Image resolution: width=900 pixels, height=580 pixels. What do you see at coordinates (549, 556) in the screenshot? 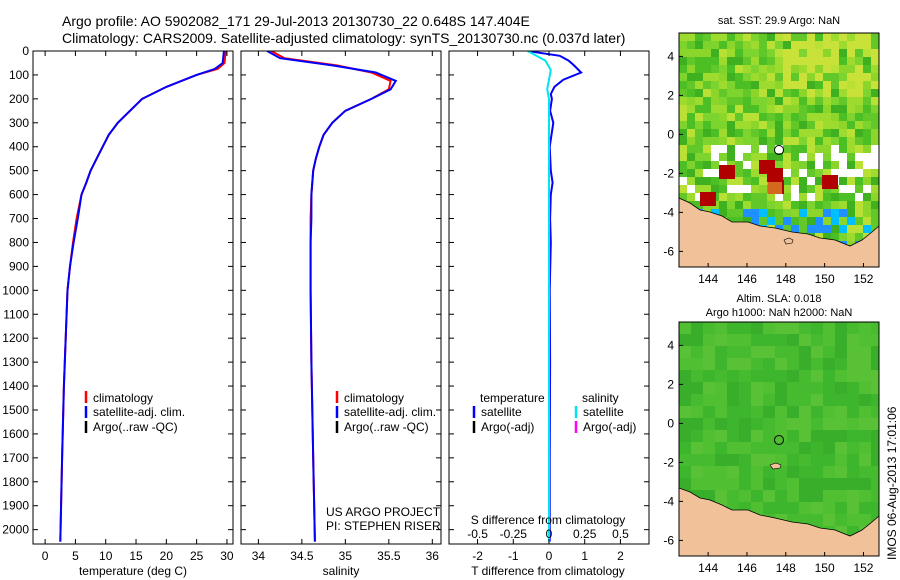
I see `x-tick-label: 0` at bounding box center [549, 556].